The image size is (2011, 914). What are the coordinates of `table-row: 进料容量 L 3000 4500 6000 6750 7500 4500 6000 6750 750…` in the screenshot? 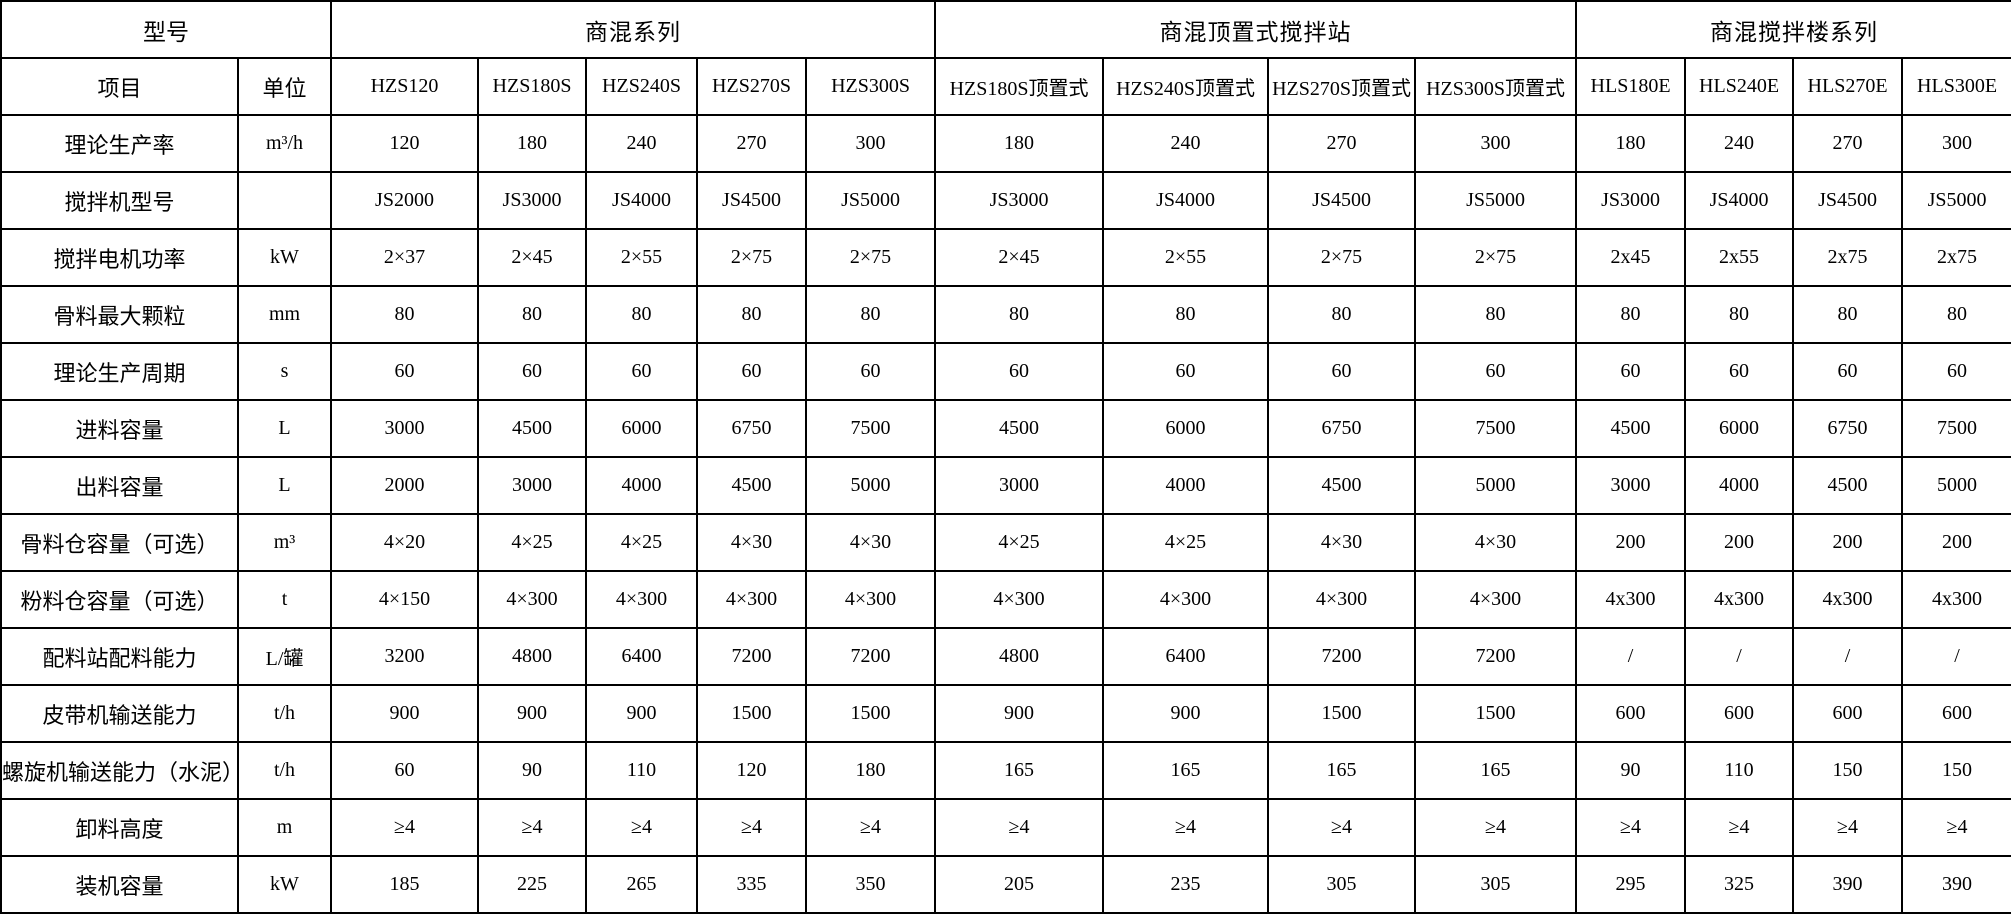 It's located at (1005, 428).